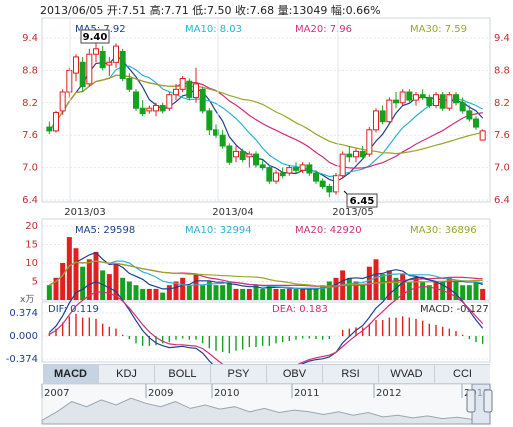 This screenshot has width=513, height=427. What do you see at coordinates (502, 168) in the screenshot?
I see `price-tick-label-right: 7.0` at bounding box center [502, 168].